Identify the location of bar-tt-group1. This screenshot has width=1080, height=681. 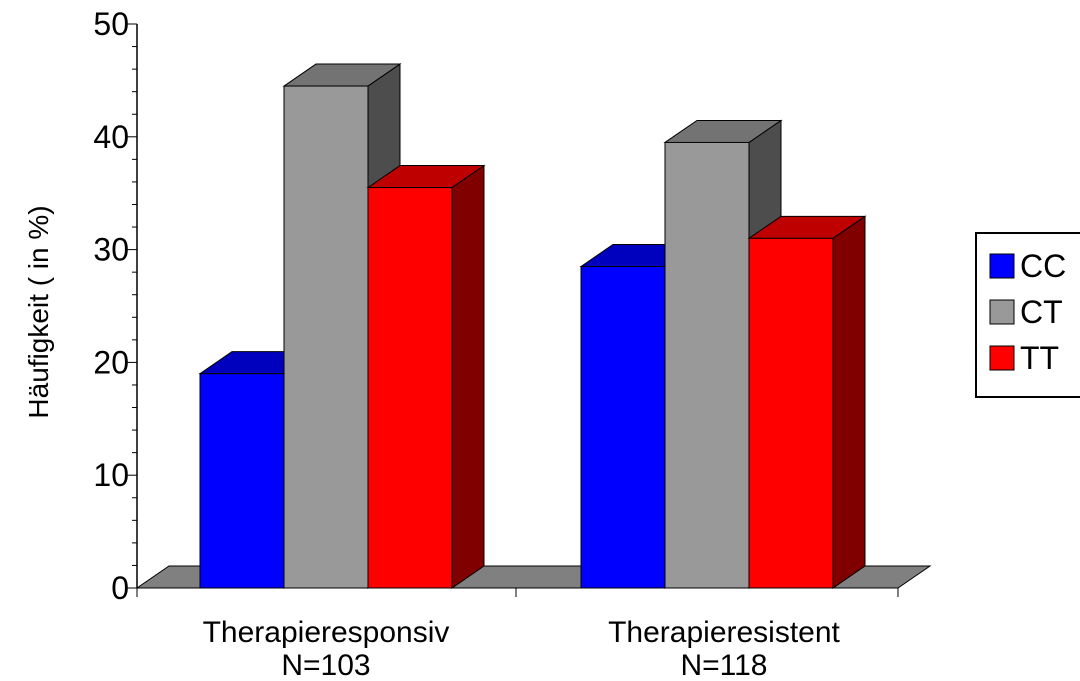
(426, 376).